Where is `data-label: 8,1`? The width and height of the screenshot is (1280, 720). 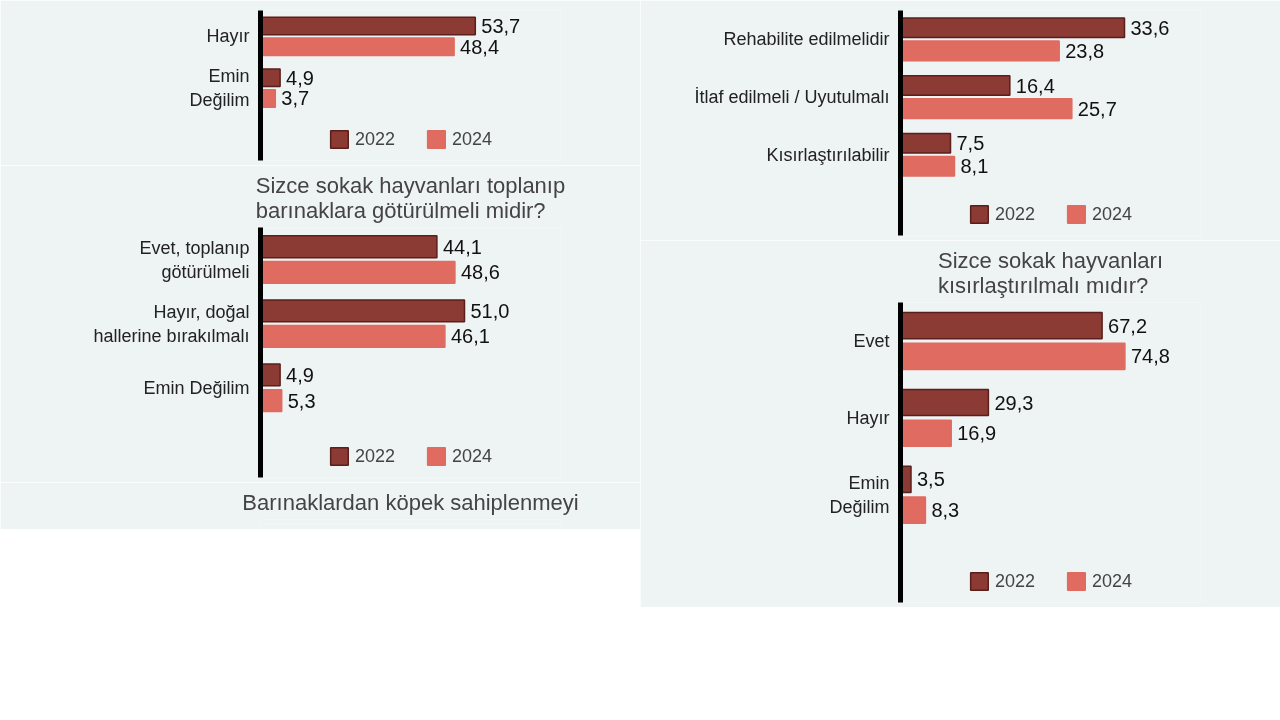
data-label: 8,1 is located at coordinates (974, 166).